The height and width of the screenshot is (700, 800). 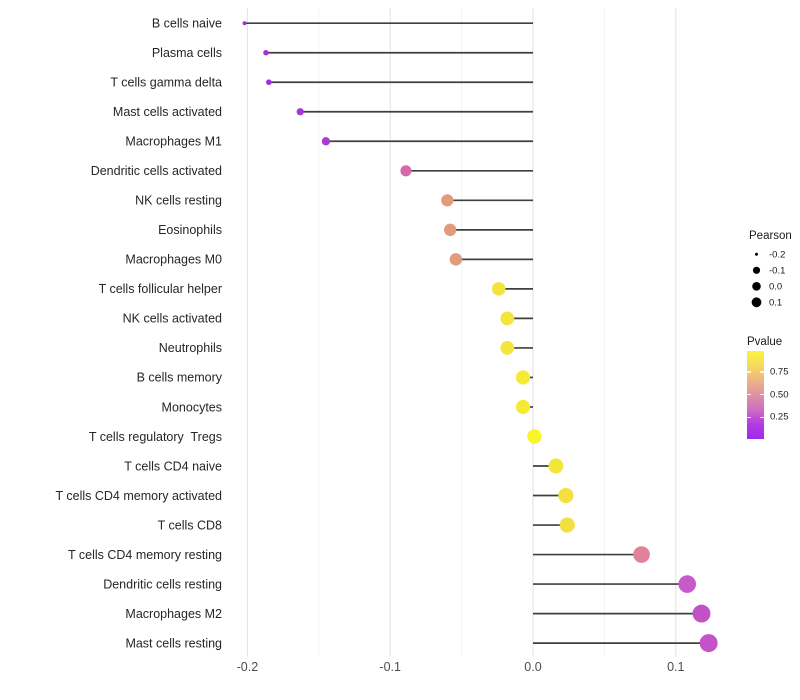 What do you see at coordinates (675, 667) in the screenshot?
I see `x-axis-tick-label: 0.1` at bounding box center [675, 667].